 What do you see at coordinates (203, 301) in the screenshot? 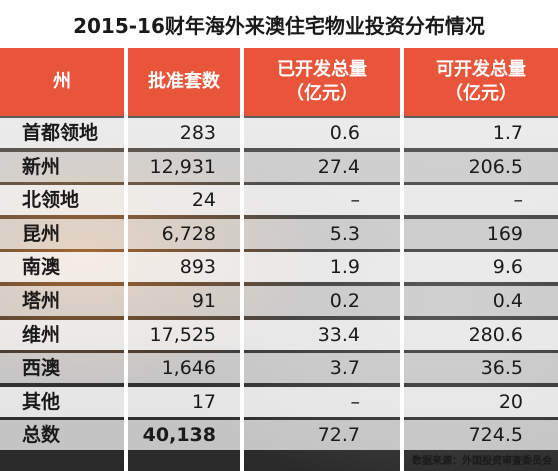
I see `cell-approved: 91` at bounding box center [203, 301].